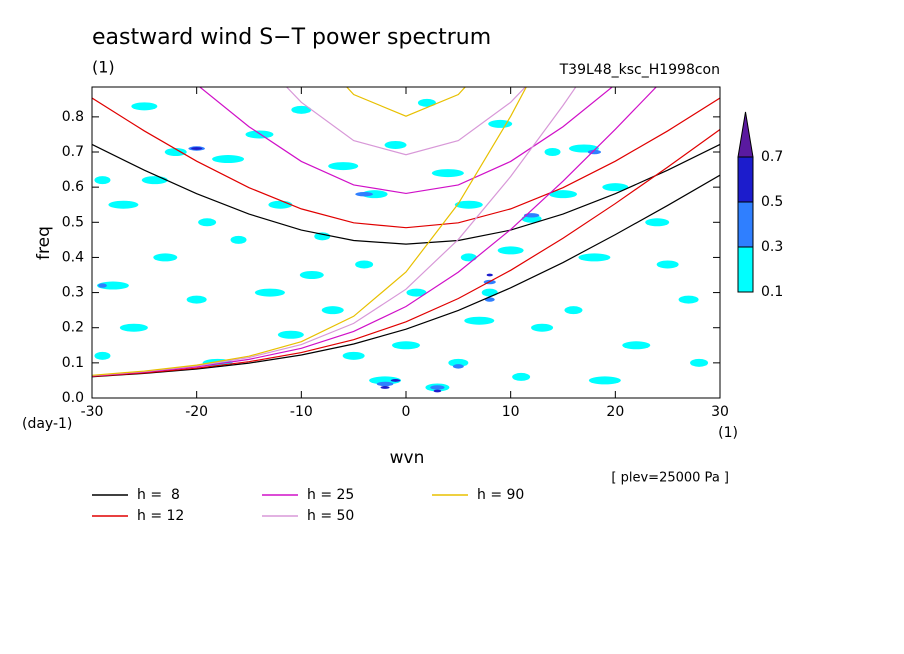 Image resolution: width=904 pixels, height=654 pixels. Describe the element at coordinates (772, 202) in the screenshot. I see `colorbar-label: 0.5` at that location.